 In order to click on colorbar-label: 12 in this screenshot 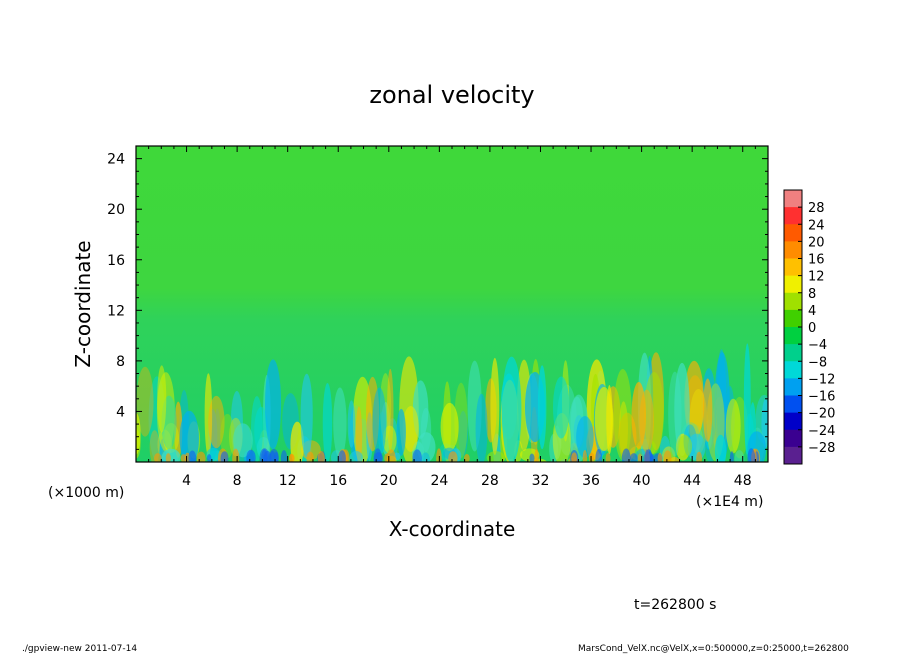, I will do `click(816, 277)`.